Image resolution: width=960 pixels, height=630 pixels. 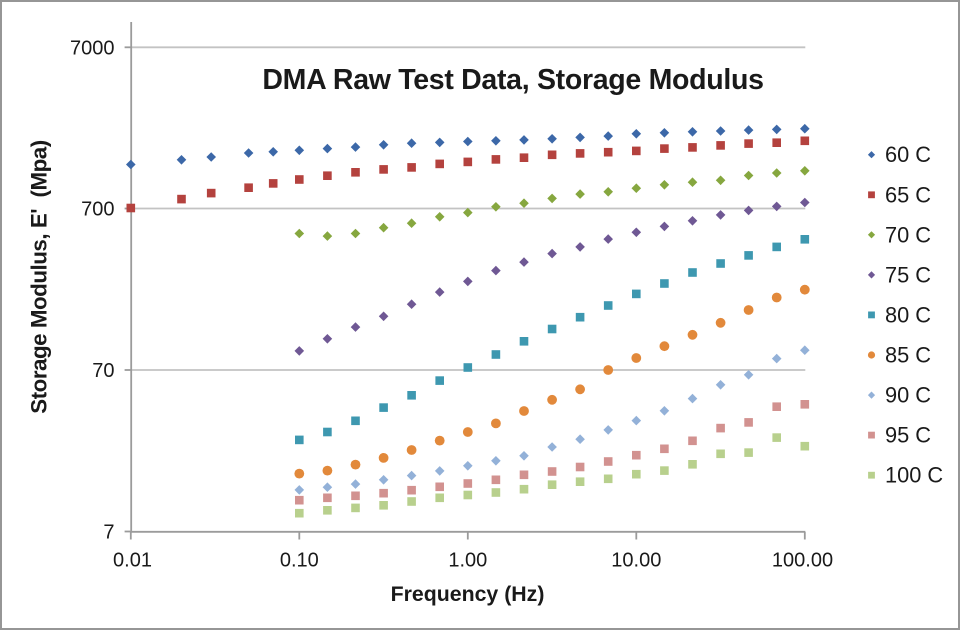 What do you see at coordinates (132, 561) in the screenshot?
I see `svg-text: 0.01` at bounding box center [132, 561].